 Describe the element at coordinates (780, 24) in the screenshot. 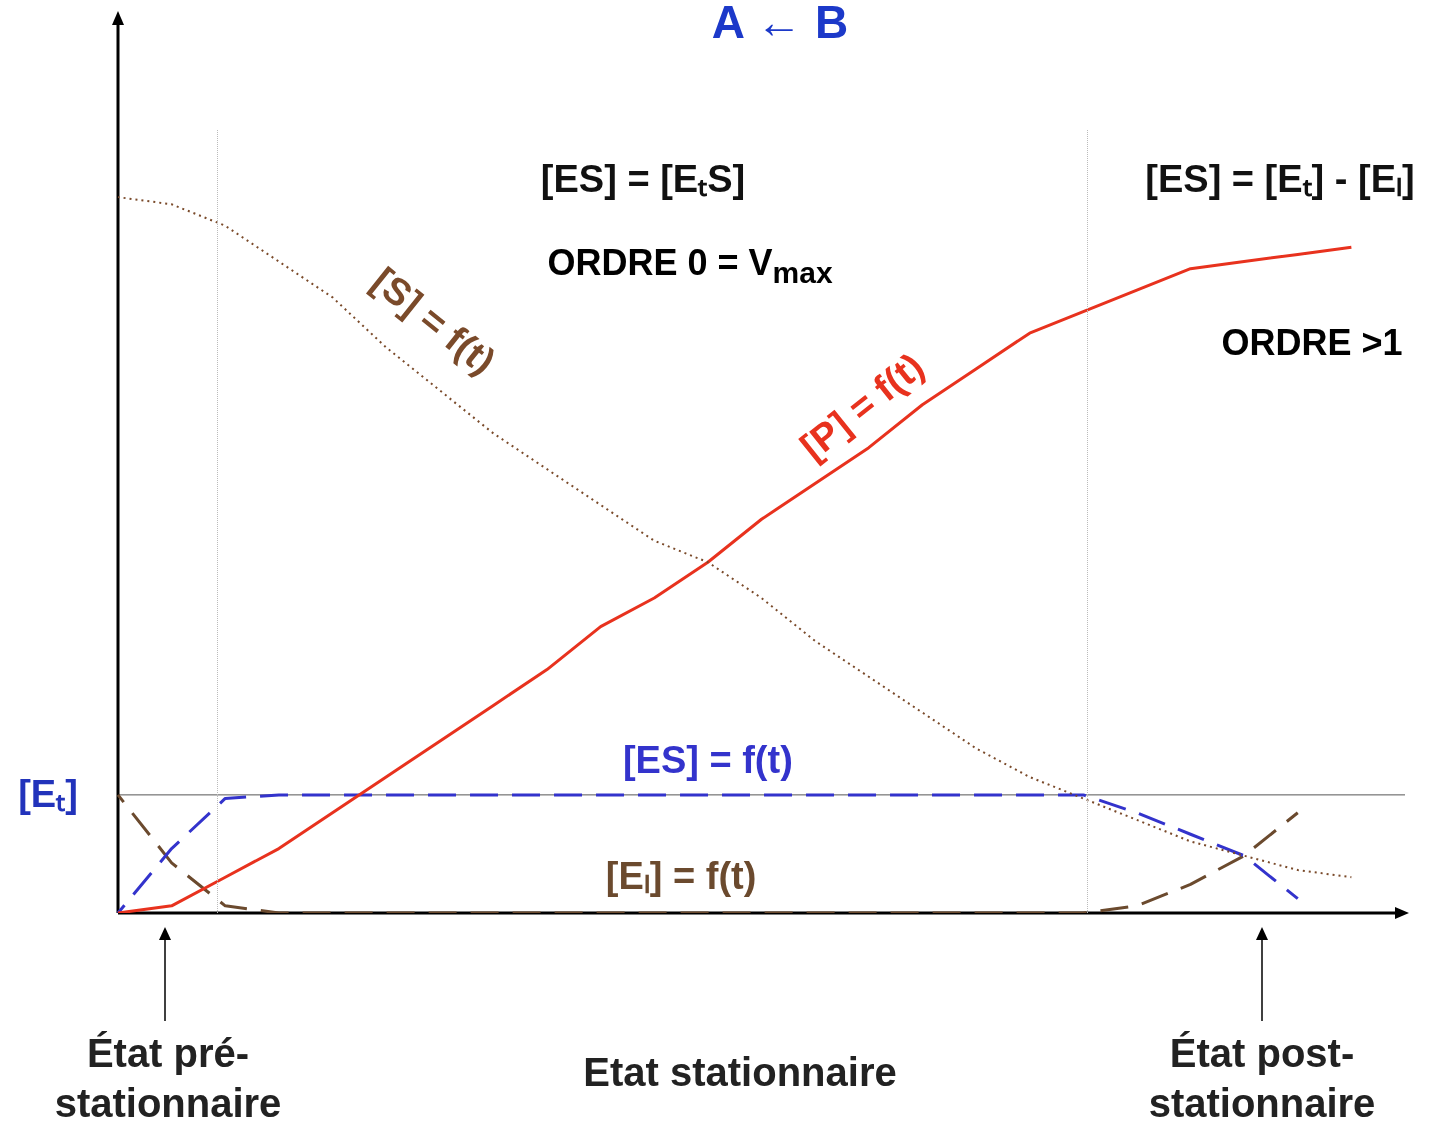

I see `chart-title: A ← B` at that location.